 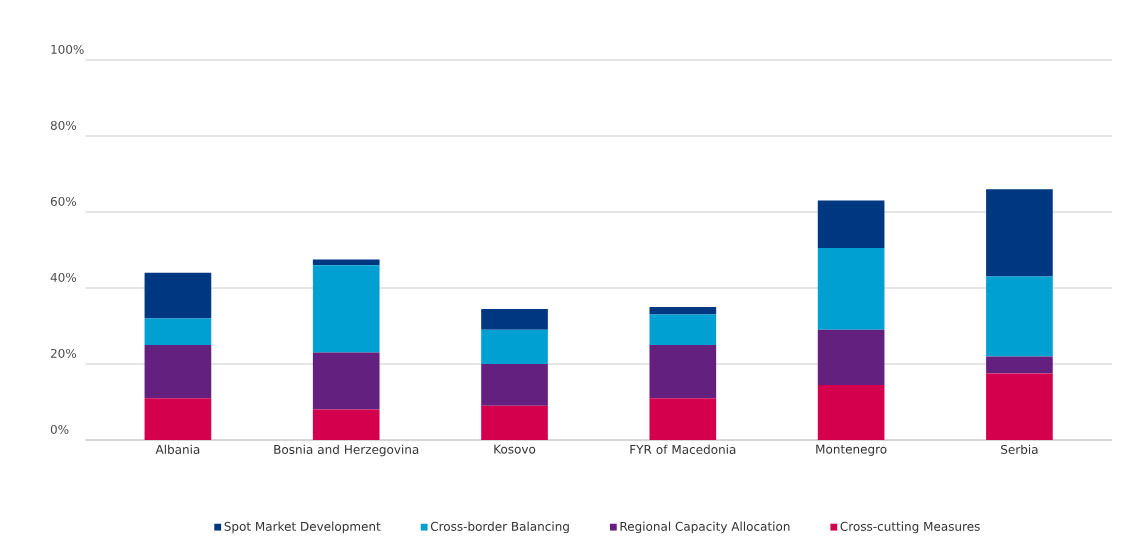 What do you see at coordinates (59, 429) in the screenshot?
I see `y-tick-label: 0%` at bounding box center [59, 429].